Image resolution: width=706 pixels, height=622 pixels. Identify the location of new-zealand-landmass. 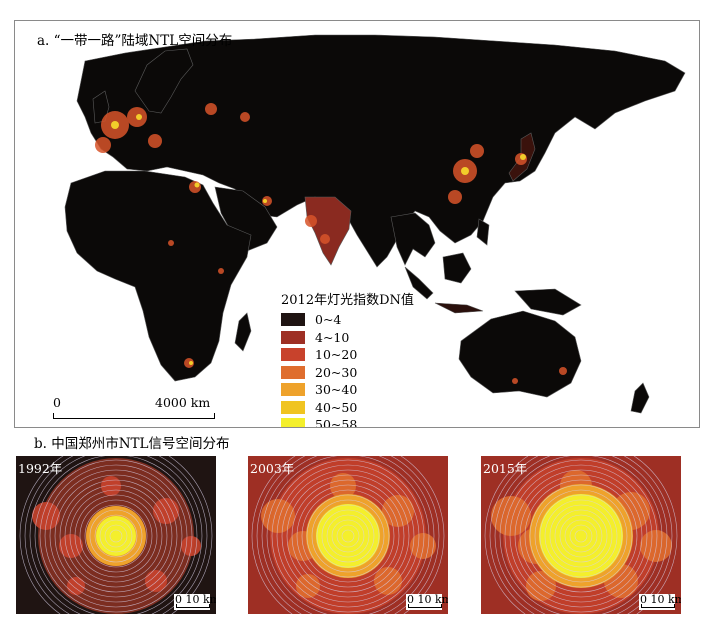
(640, 398).